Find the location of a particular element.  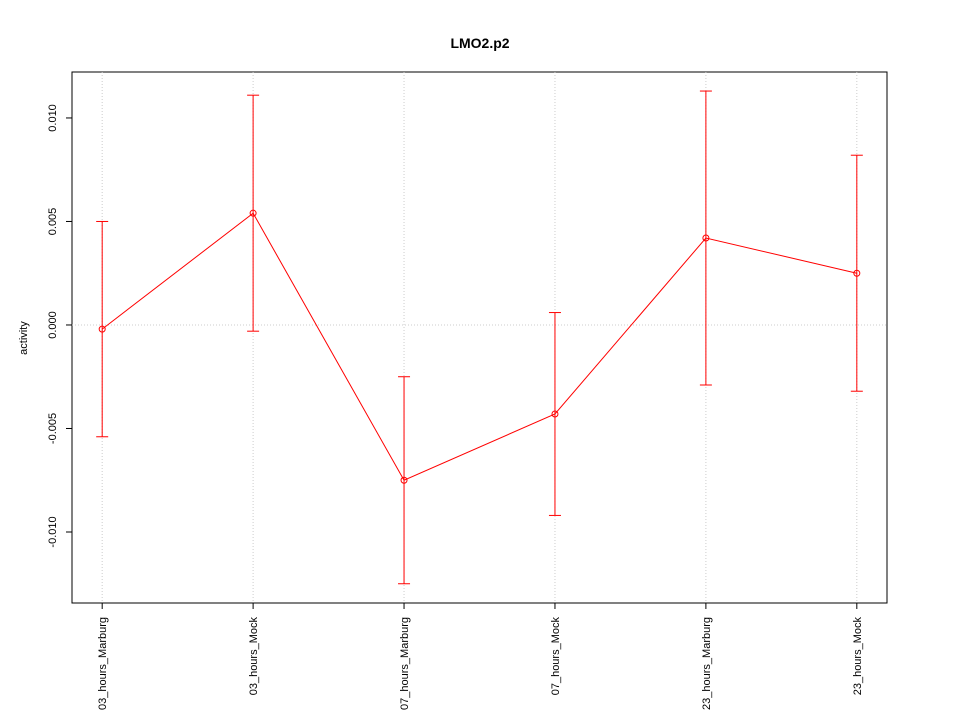

y-tick-label: 0.000 is located at coordinates (53, 325).